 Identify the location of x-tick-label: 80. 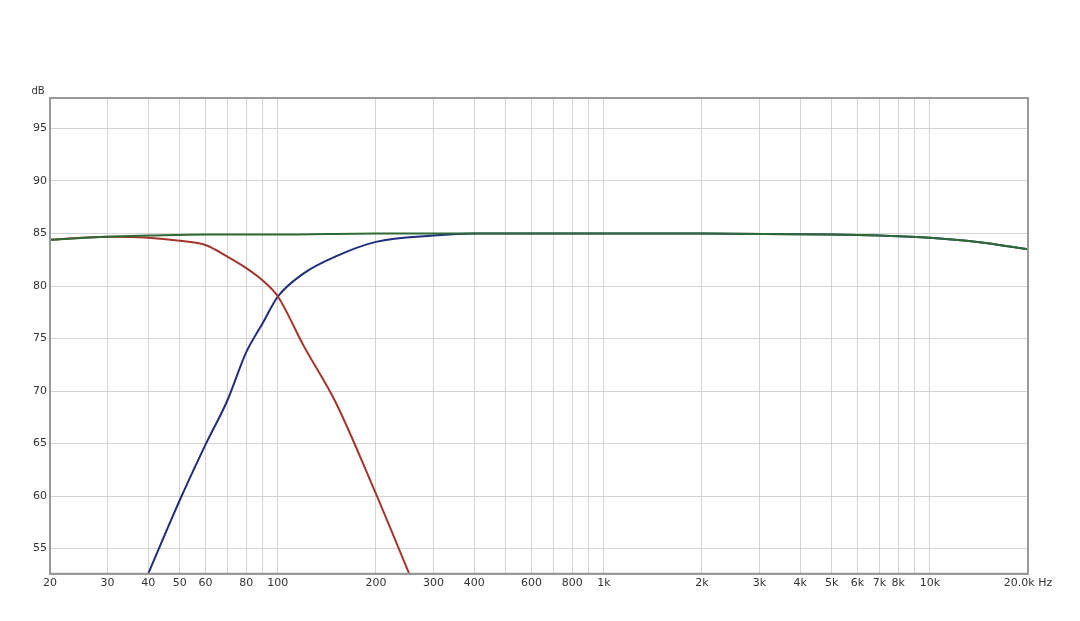
(246, 583).